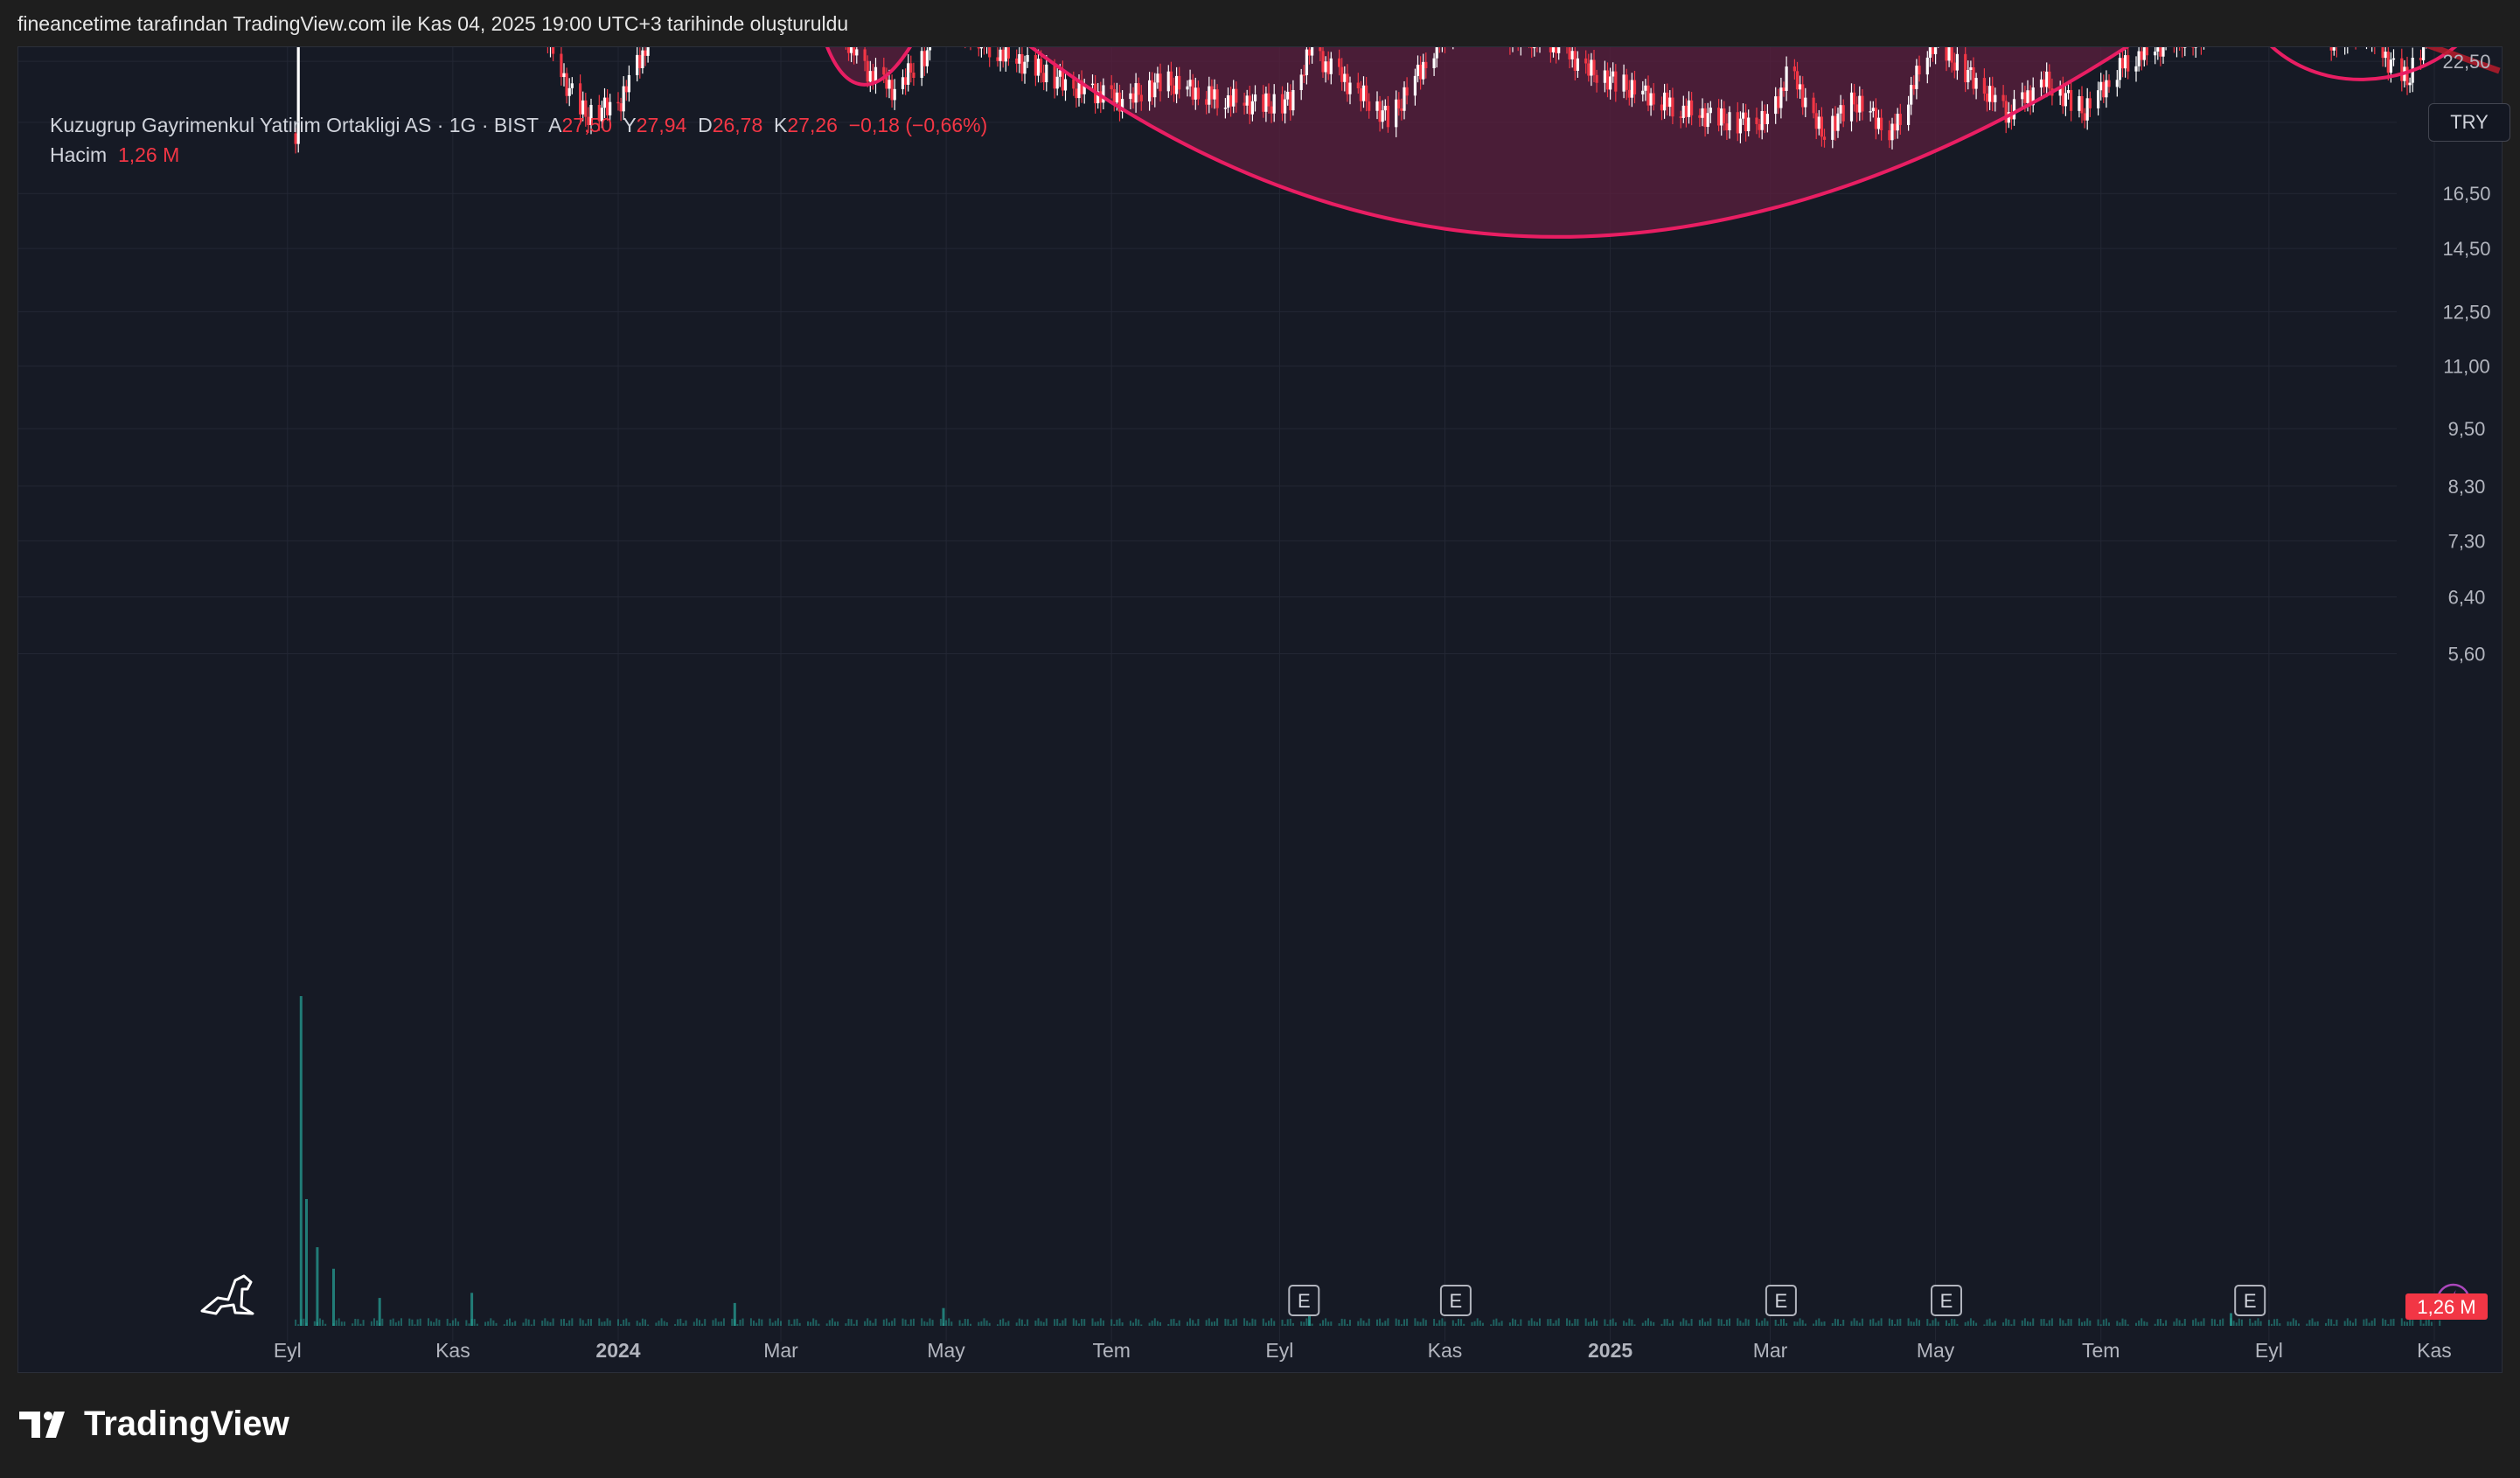  Describe the element at coordinates (2469, 122) in the screenshot. I see `currency-button: TRY` at that location.